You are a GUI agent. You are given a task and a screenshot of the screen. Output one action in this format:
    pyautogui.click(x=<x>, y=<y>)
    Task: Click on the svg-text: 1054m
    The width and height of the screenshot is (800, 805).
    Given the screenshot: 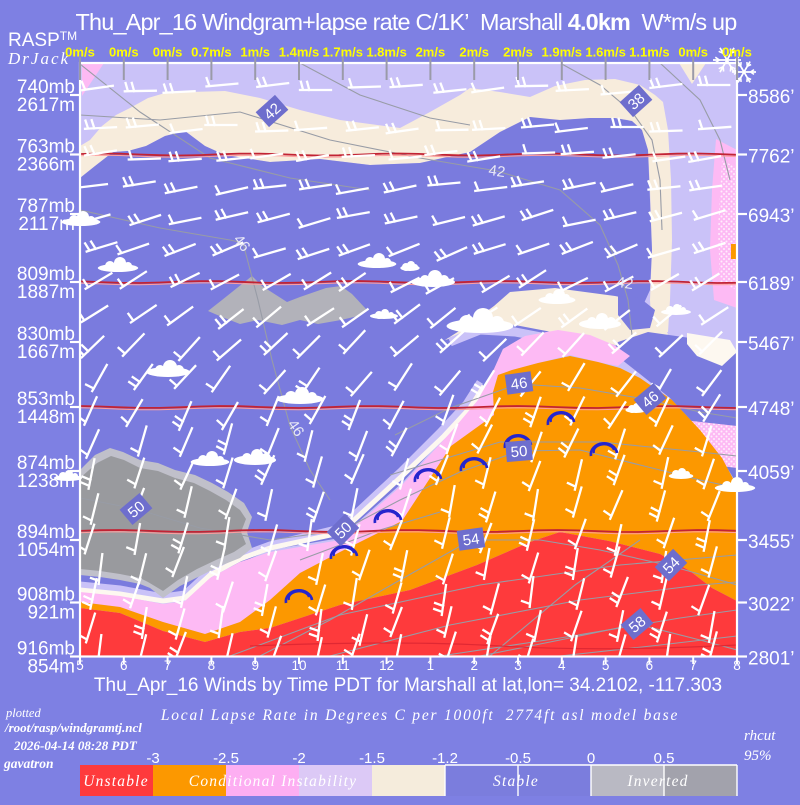 What is the action you would take?
    pyautogui.click(x=46, y=550)
    